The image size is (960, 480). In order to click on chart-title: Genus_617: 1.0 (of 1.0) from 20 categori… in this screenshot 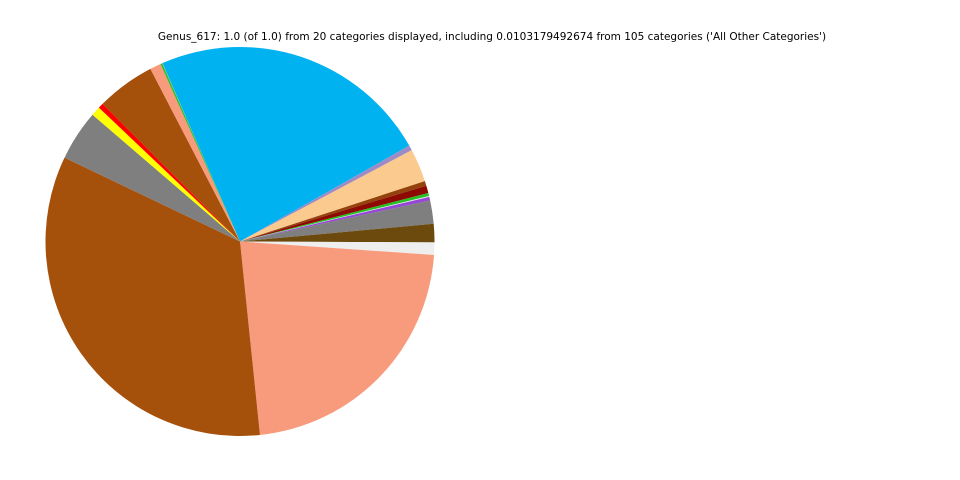, I will do `click(492, 37)`.